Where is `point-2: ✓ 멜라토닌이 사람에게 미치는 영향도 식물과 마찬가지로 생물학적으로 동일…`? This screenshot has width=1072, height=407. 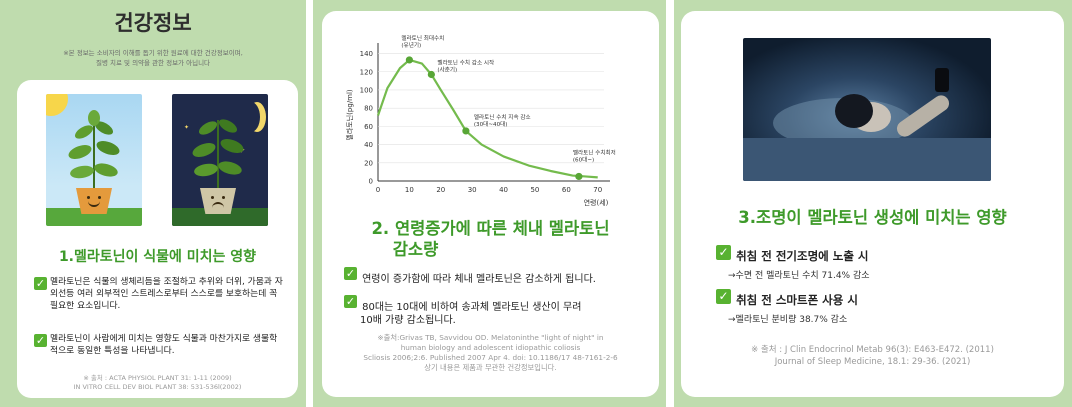 point-2: ✓ 멜라토닌이 사람에게 미치는 영향도 식물과 마찬가지로 생물학적으로 동일… is located at coordinates (156, 345).